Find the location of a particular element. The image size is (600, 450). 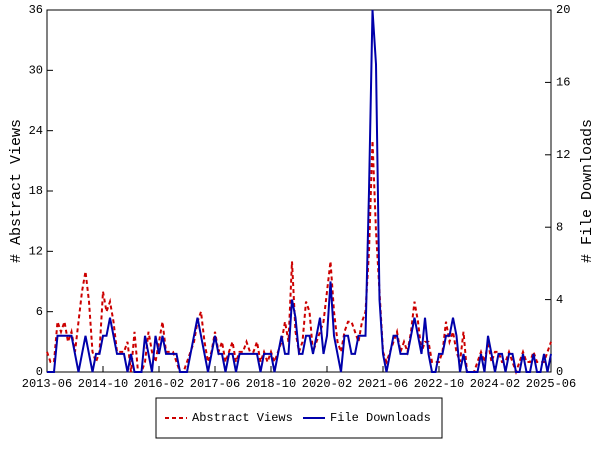

y-tick-label: 30 is located at coordinates (36, 71).